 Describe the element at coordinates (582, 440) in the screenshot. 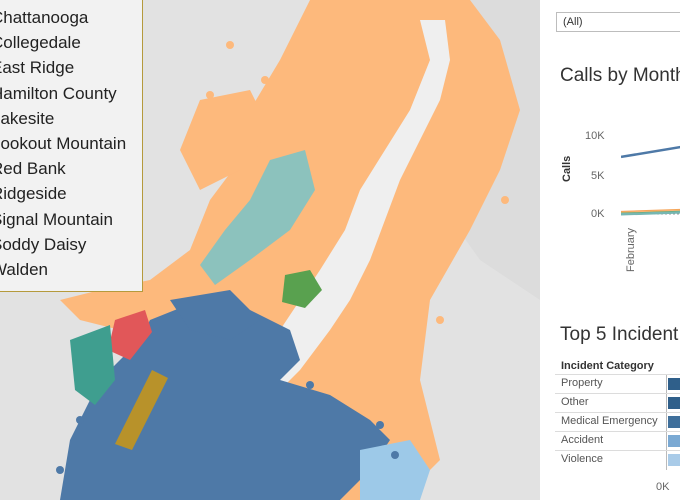

I see `category-label: Accident` at that location.